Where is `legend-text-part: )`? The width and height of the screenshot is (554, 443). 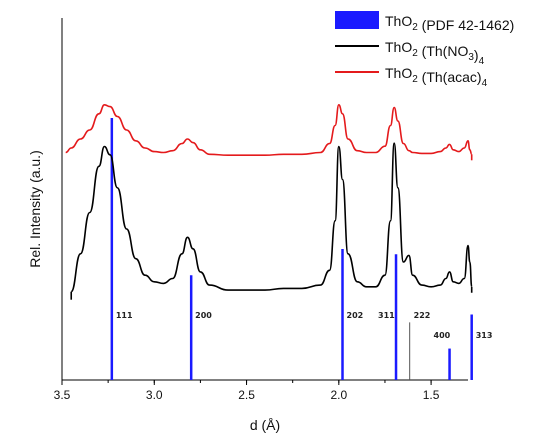 legend-text-part: ) is located at coordinates (476, 55).